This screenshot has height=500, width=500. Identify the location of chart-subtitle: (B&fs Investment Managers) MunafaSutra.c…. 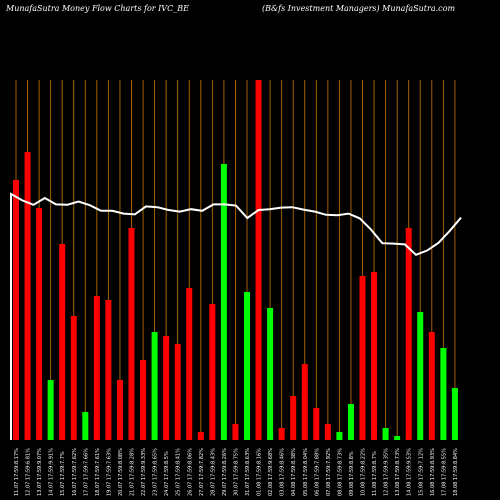
(359, 8).